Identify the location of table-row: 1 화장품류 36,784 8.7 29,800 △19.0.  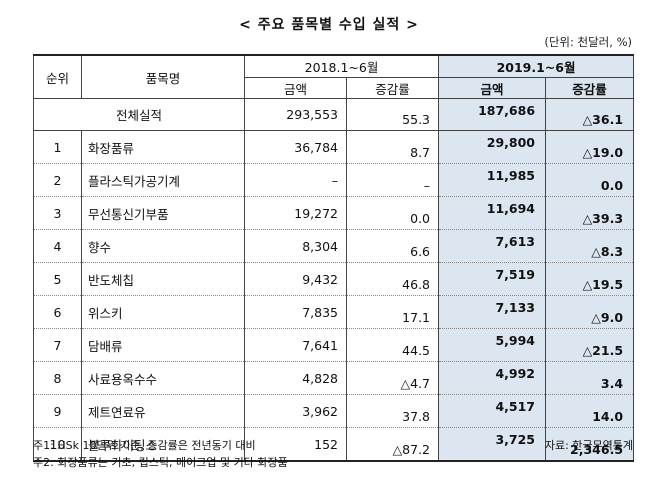
(334, 147).